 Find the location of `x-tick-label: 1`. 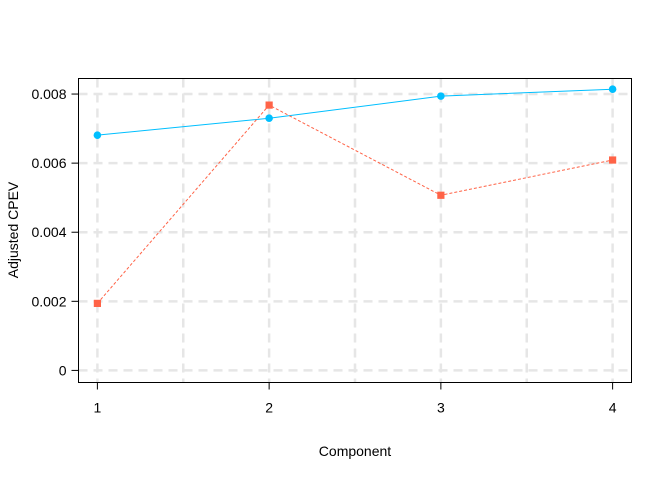

x-tick-label: 1 is located at coordinates (97, 408).